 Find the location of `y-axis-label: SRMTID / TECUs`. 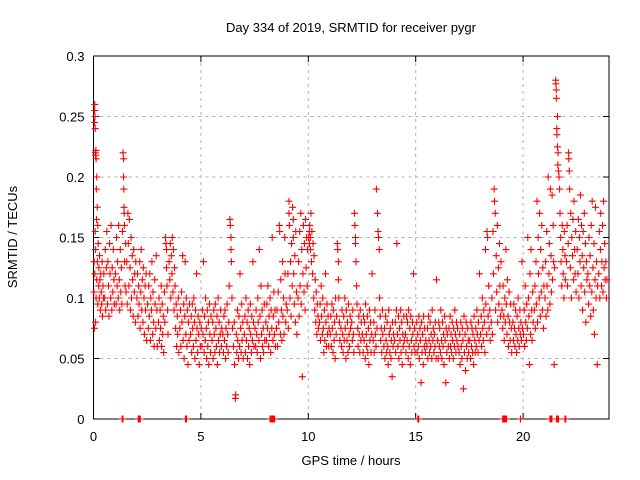

y-axis-label: SRMTID / TECUs is located at coordinates (12, 236).